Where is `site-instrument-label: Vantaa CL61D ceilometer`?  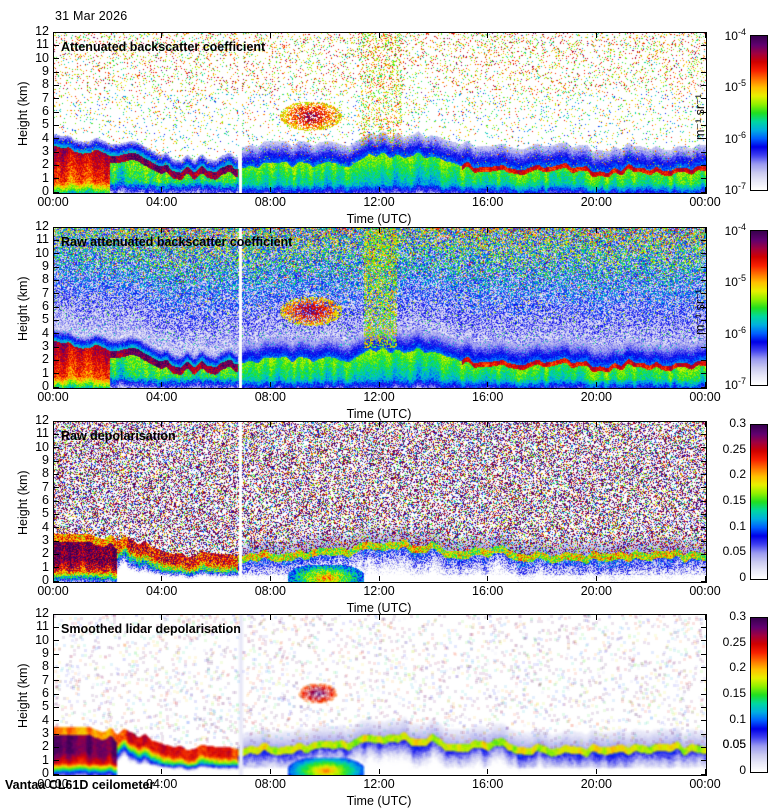
site-instrument-label: Vantaa CL61D ceilometer is located at coordinates (80, 785).